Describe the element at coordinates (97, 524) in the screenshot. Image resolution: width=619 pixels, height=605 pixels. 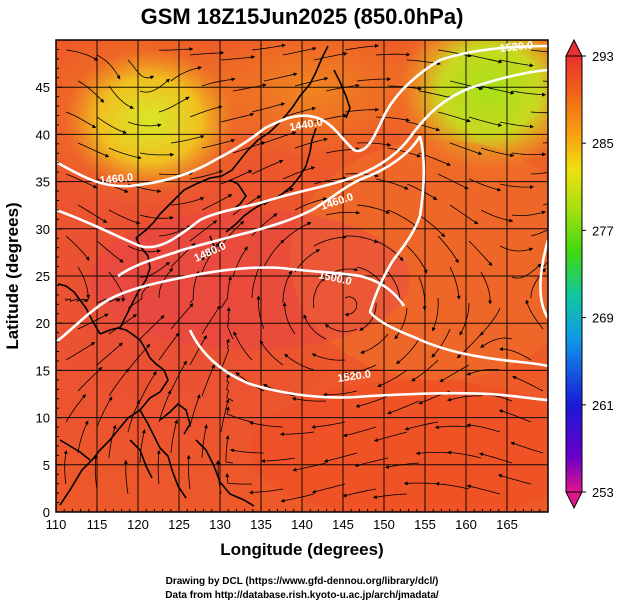
I see `x-tick-label: 115` at that location.